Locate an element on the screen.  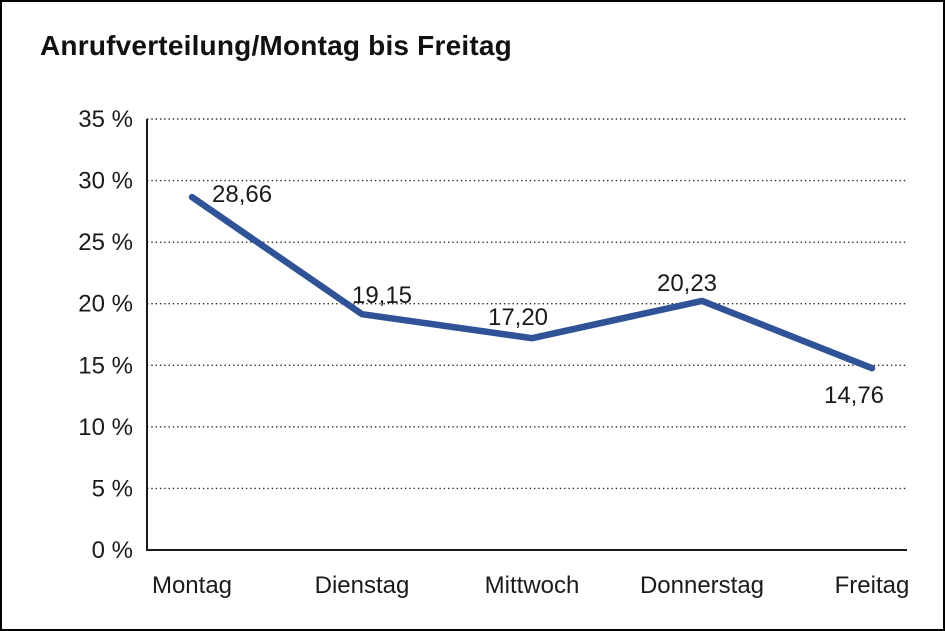
x-category-label: Mittwoch is located at coordinates (532, 585).